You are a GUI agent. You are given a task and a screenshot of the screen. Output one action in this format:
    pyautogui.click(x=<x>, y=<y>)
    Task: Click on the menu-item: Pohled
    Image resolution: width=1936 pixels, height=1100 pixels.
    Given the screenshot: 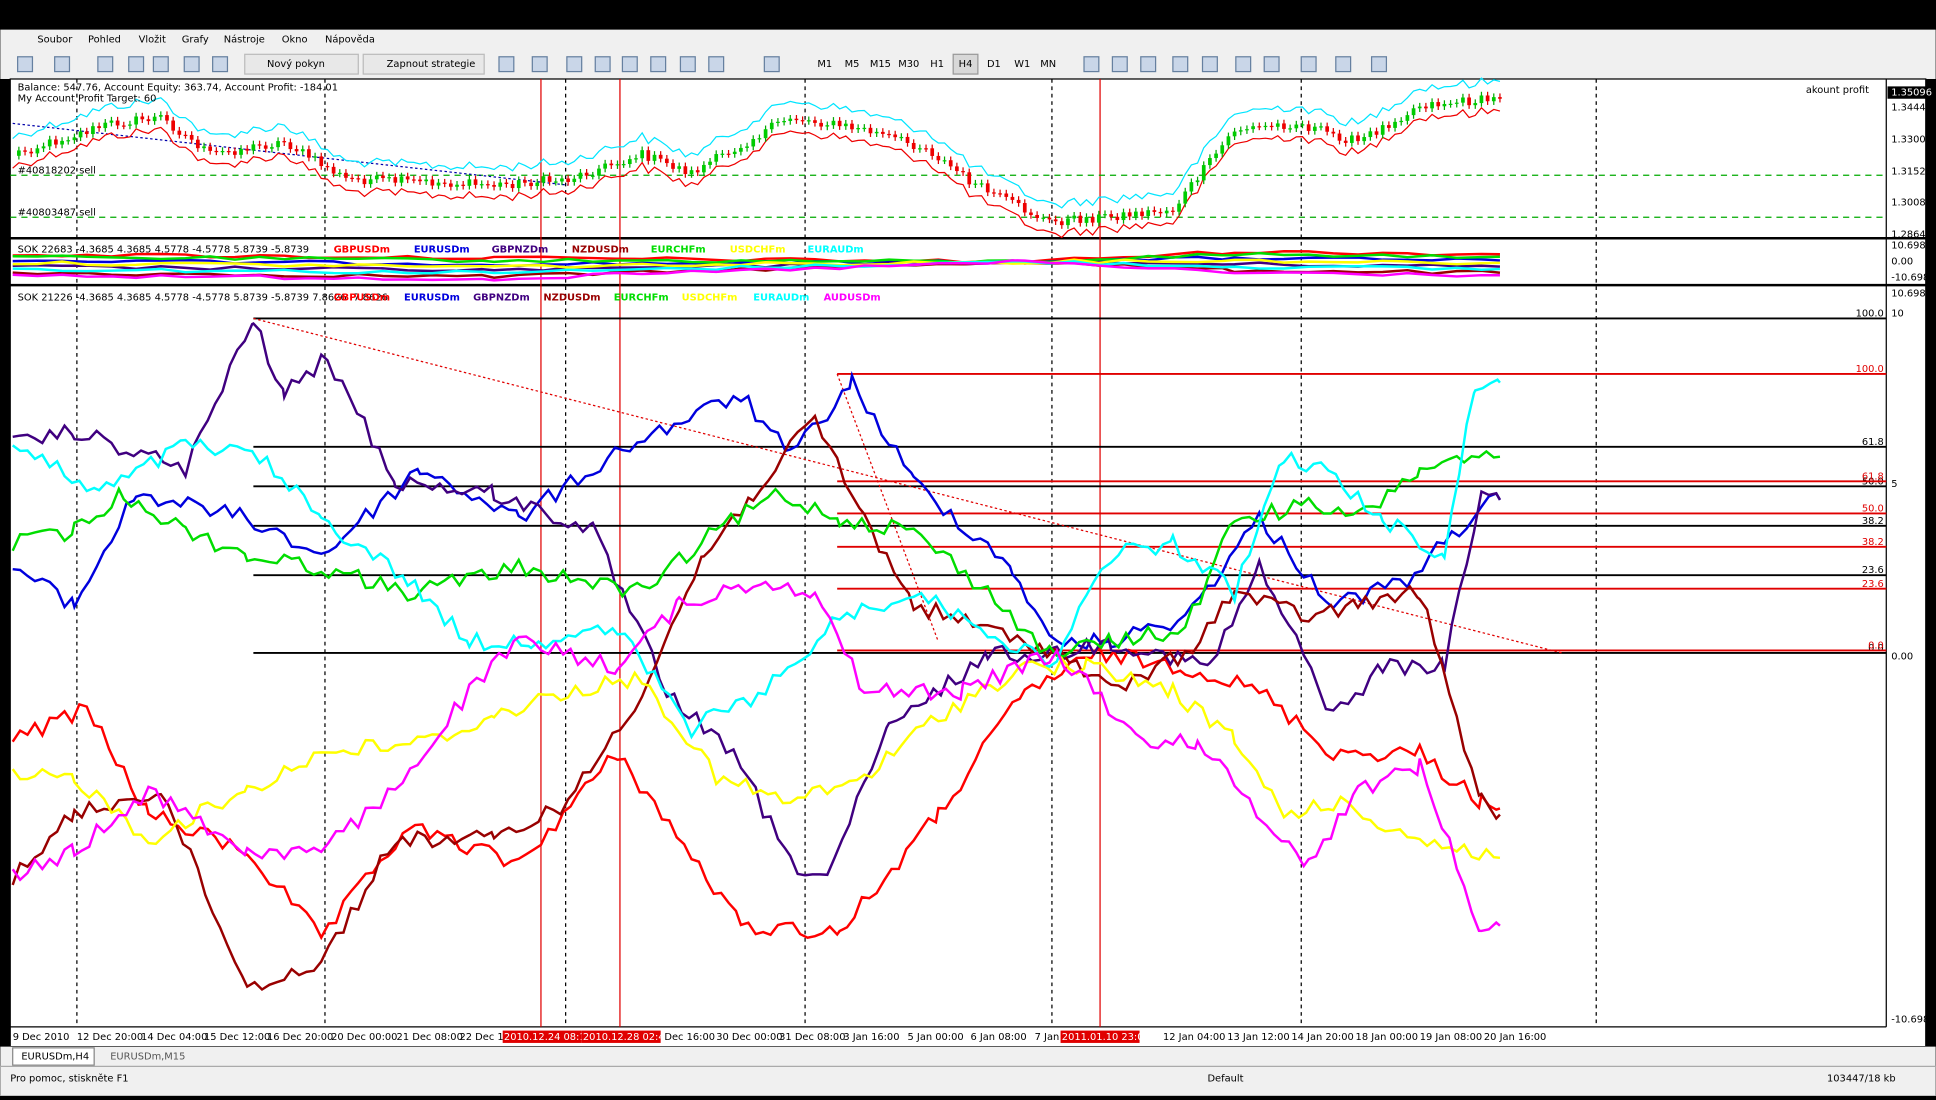 What is the action you would take?
    pyautogui.click(x=104, y=39)
    